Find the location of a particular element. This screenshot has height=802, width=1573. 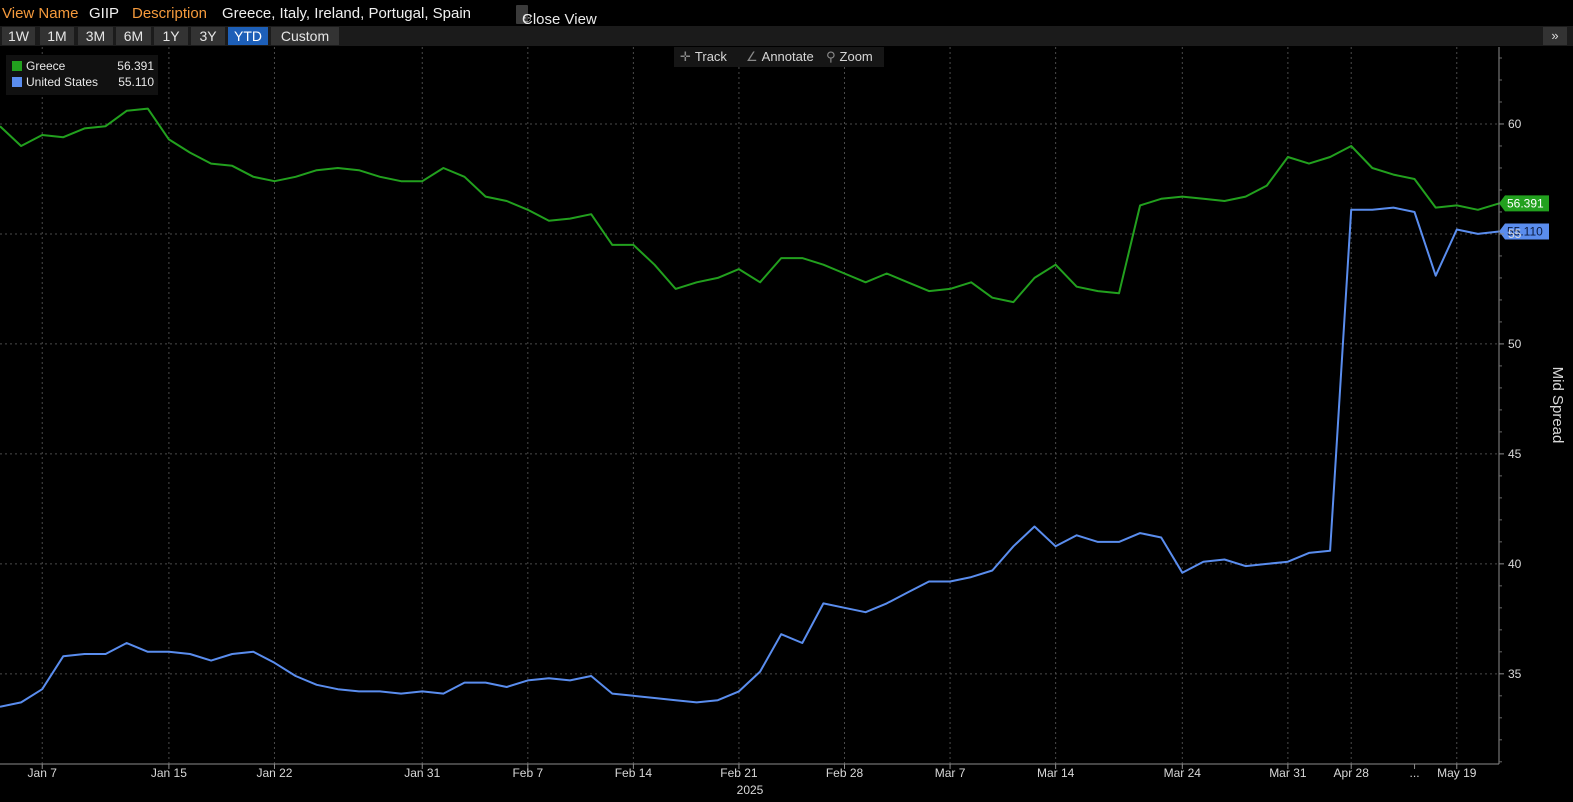

range-button-6m: 6M is located at coordinates (133, 36).